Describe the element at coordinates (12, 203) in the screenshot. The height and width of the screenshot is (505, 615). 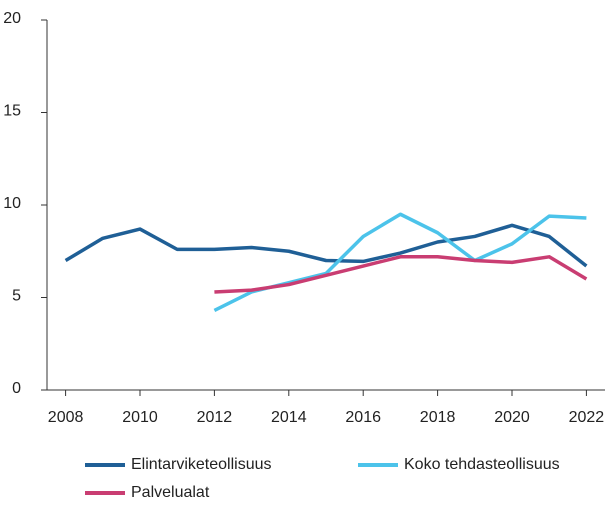
I see `y-tick-label: 10` at that location.